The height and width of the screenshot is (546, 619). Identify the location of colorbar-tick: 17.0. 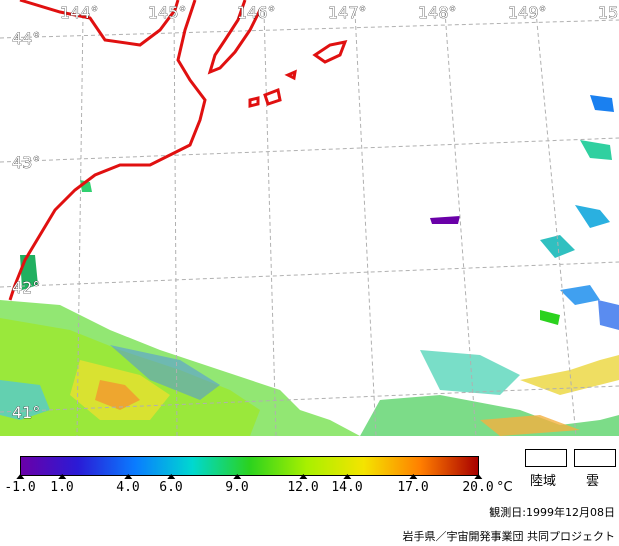
(413, 487).